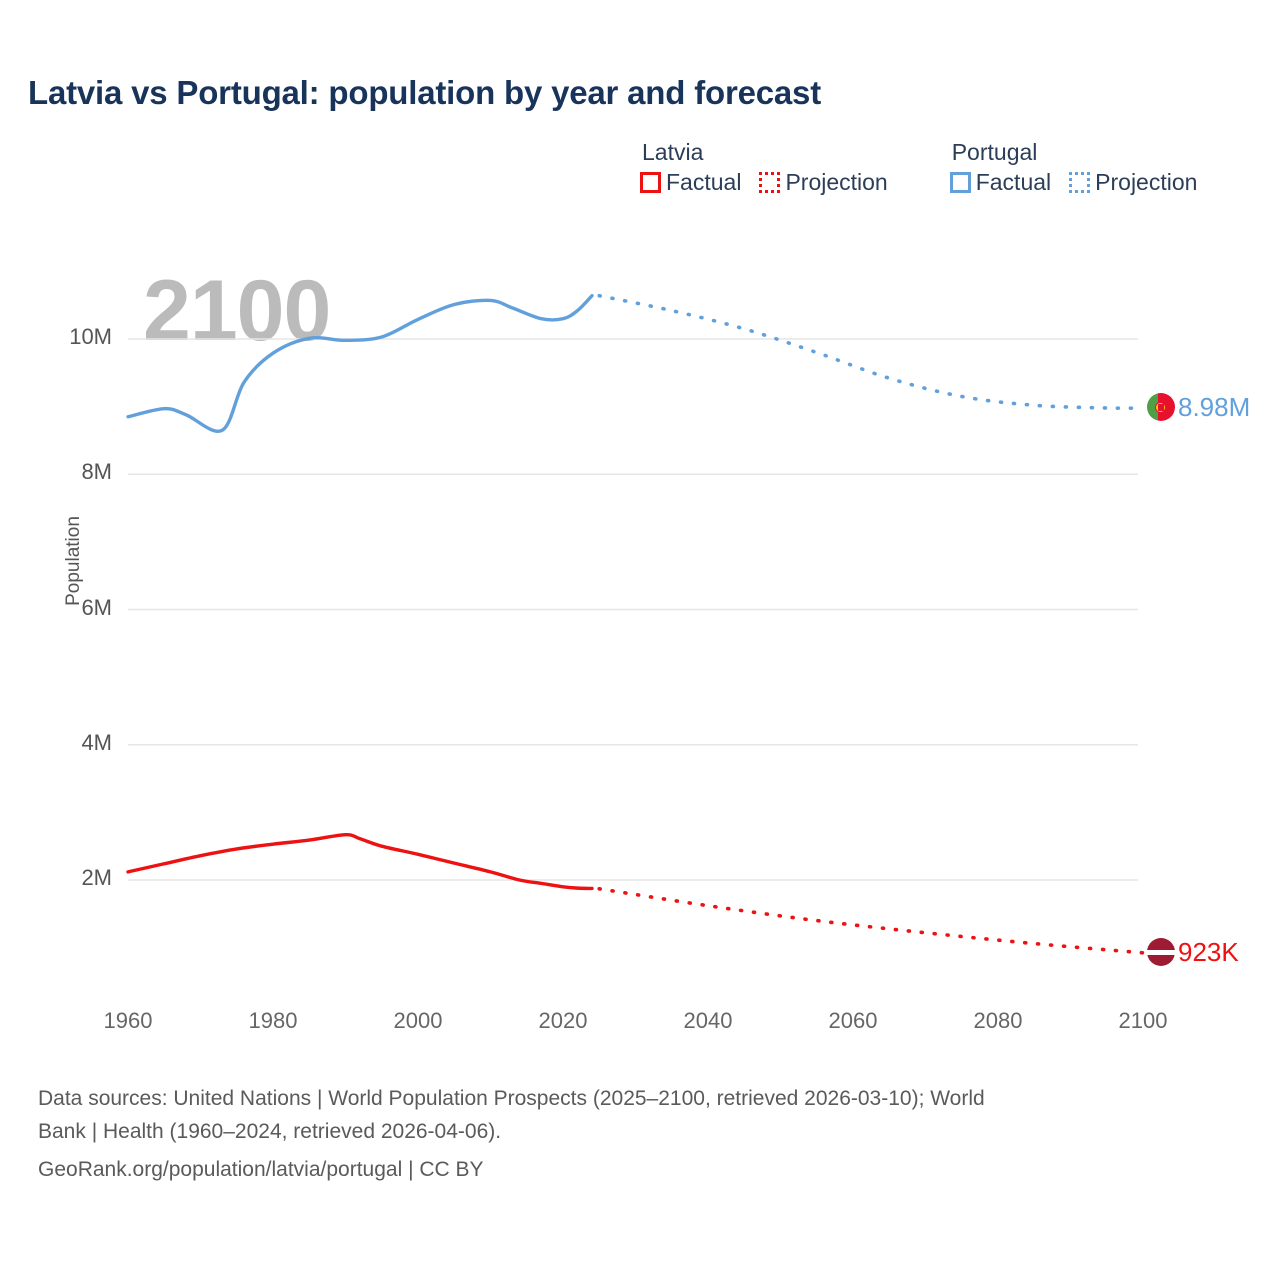  Describe the element at coordinates (673, 152) in the screenshot. I see `legend-group-title-latvia: Latvia` at that location.